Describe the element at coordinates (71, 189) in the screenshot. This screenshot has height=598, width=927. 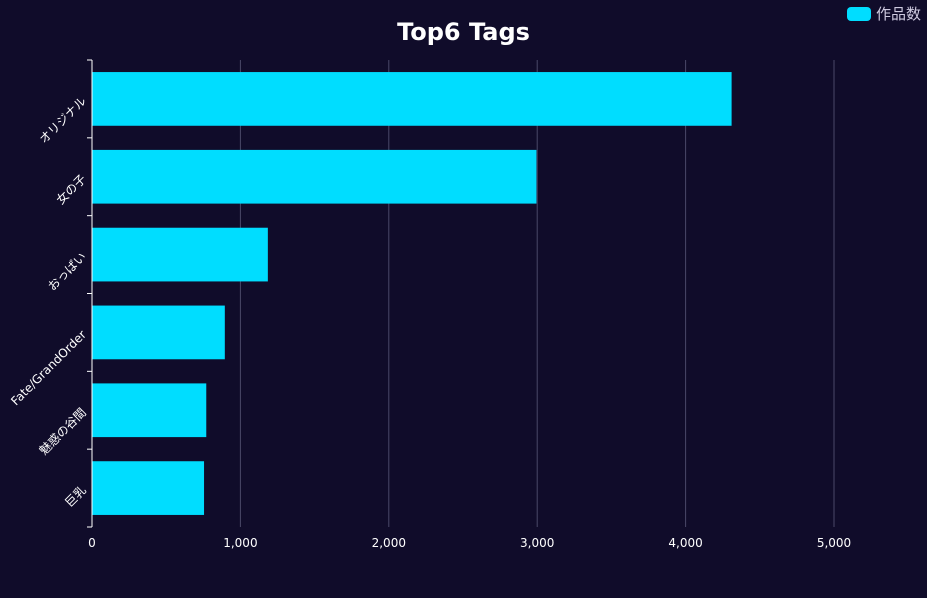
I see `y-tick-label: 女の子` at that location.